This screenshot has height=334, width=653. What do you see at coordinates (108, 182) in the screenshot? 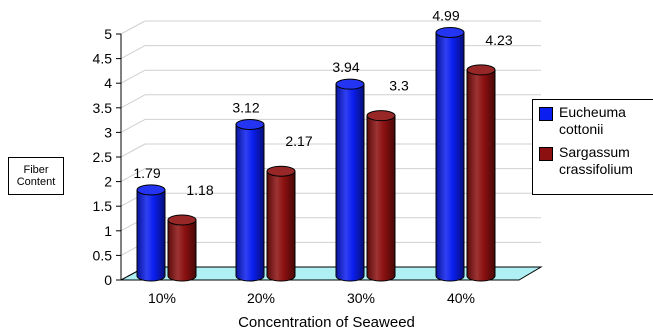
I see `y-tick-label: 2` at bounding box center [108, 182].